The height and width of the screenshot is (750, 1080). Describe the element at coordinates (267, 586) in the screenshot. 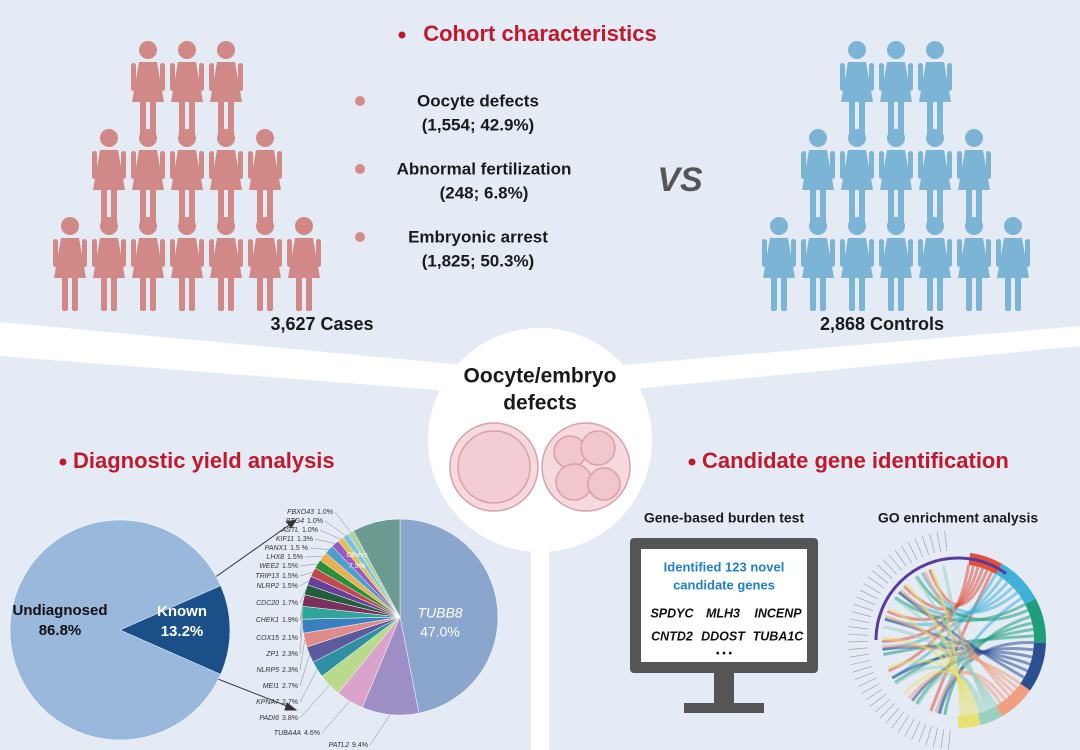

I see `slice-name: NLRP2` at that location.